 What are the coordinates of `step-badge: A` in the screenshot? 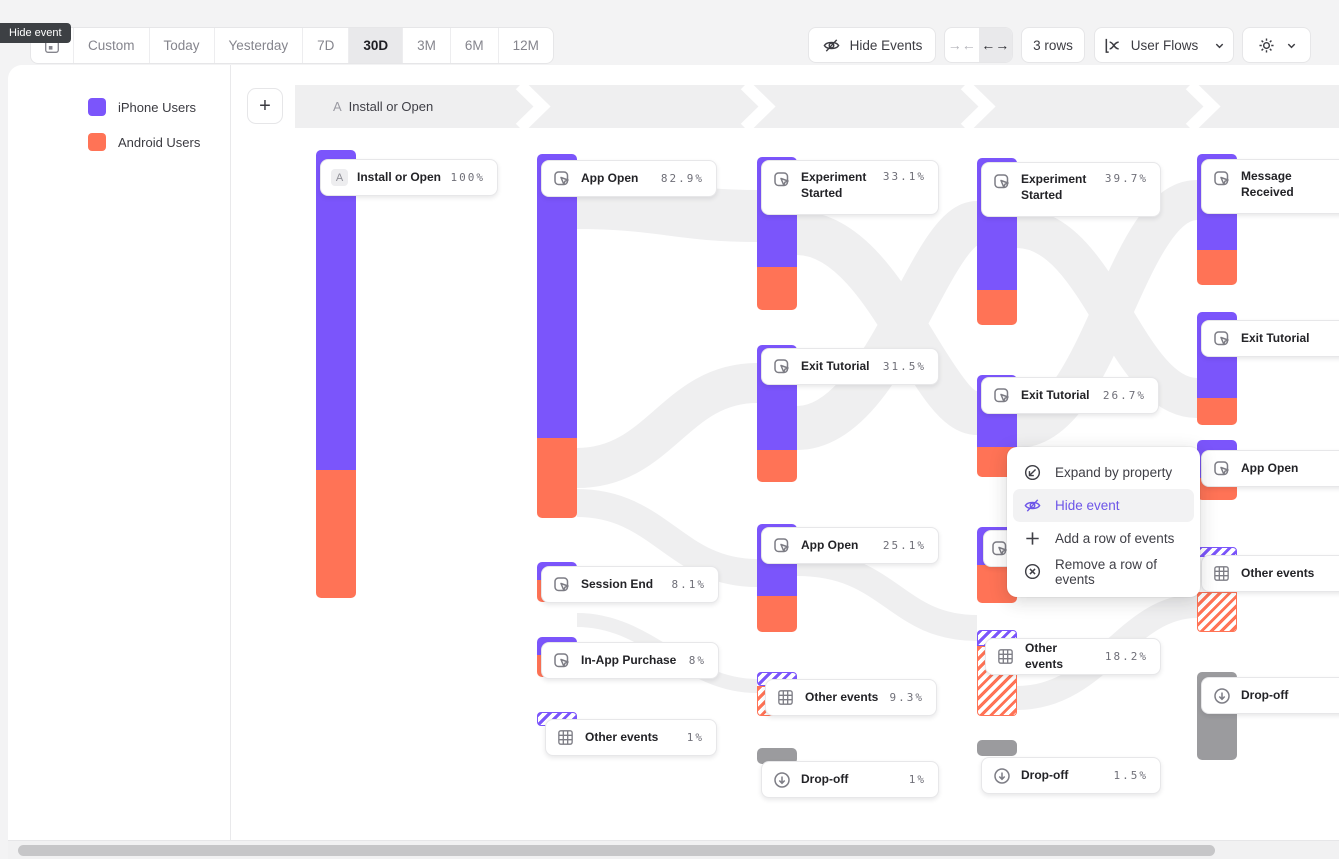 It's located at (337, 106).